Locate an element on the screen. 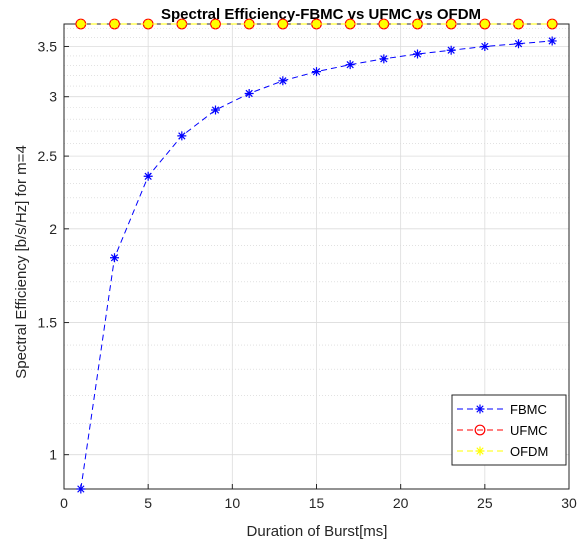 This screenshot has width=578, height=549. legend-item-ufmc: UFMC is located at coordinates (502, 430).